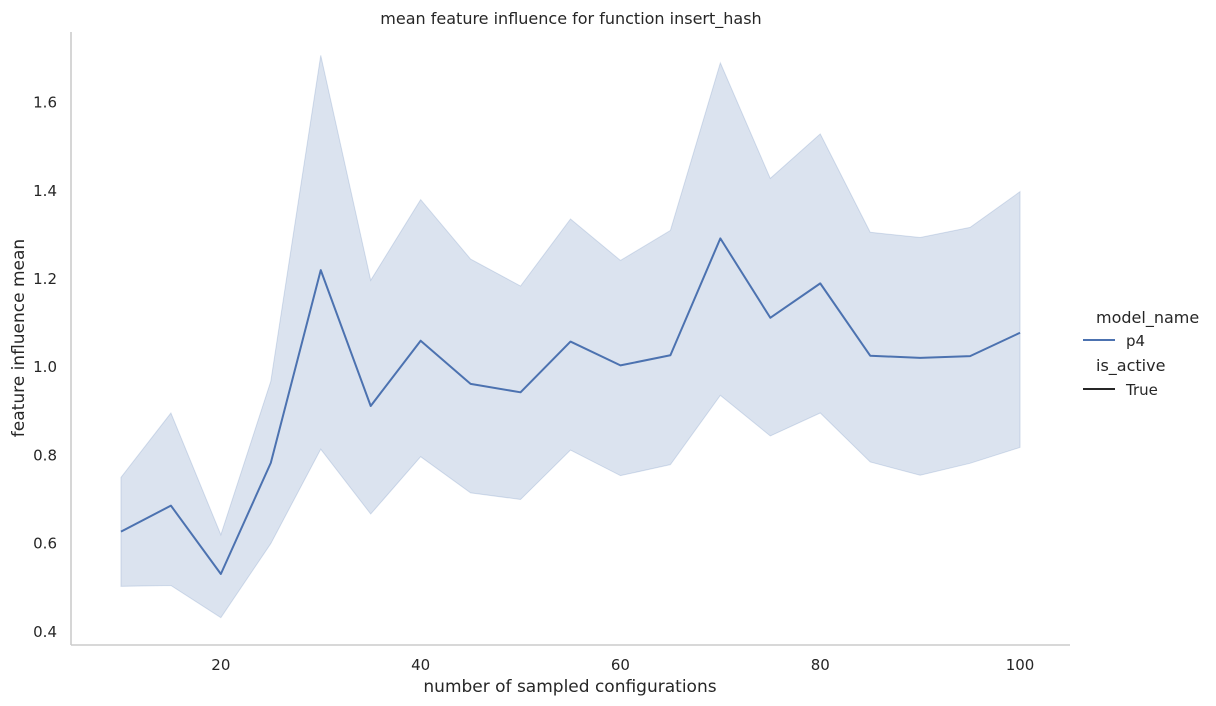 The width and height of the screenshot is (1216, 706). What do you see at coordinates (45, 544) in the screenshot?
I see `y-tick-label: 0.6` at bounding box center [45, 544].